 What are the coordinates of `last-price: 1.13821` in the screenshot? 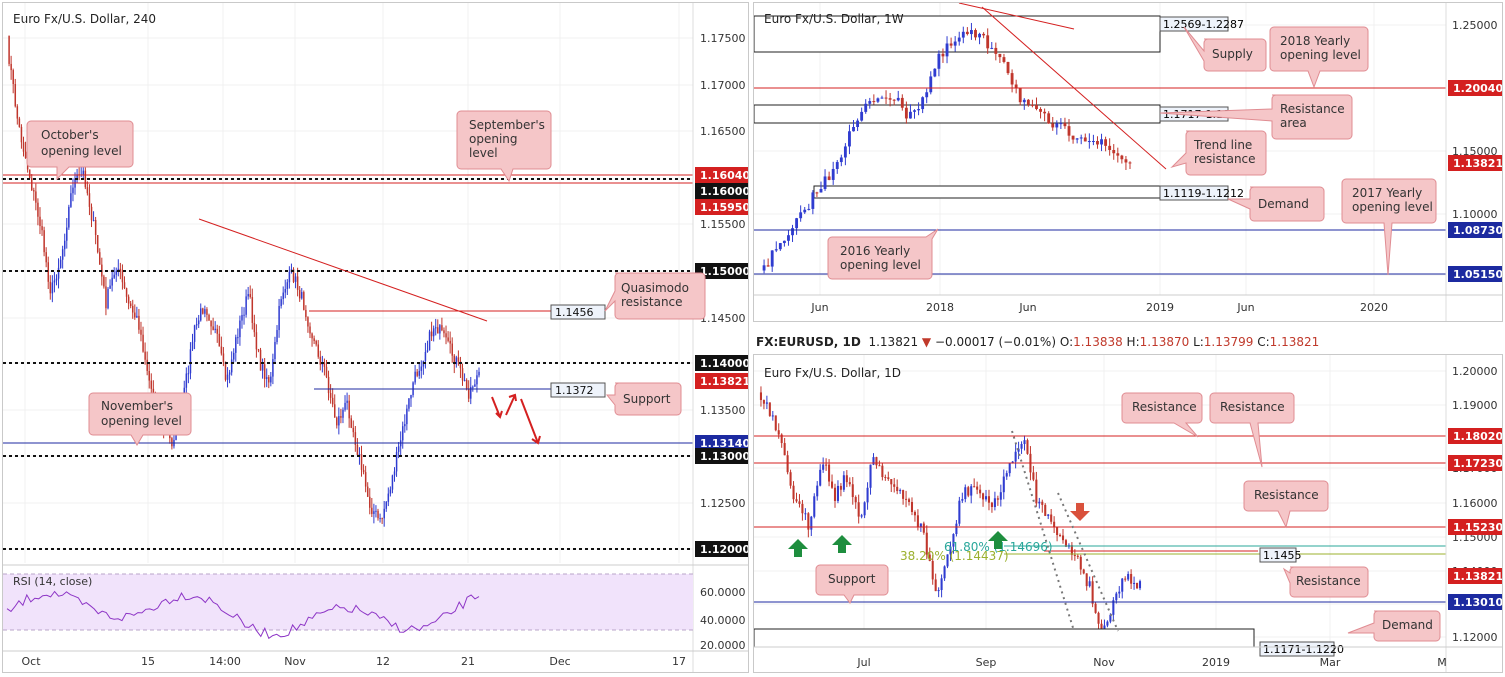 It's located at (893, 342).